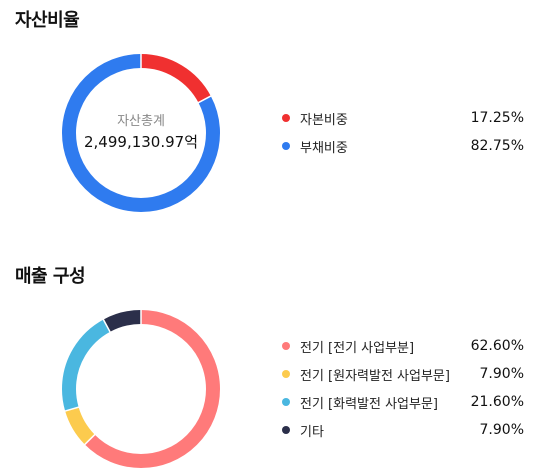 The image size is (536, 472). What do you see at coordinates (403, 146) in the screenshot?
I see `legend-item-0-1: 부채비중 82.75%` at bounding box center [403, 146].